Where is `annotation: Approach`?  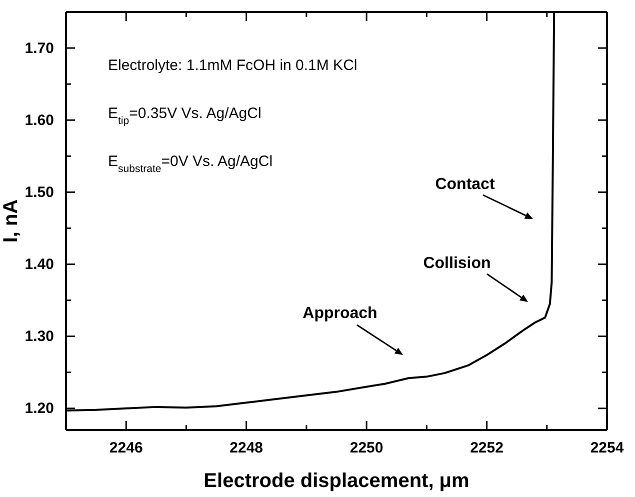 annotation: Approach is located at coordinates (340, 313).